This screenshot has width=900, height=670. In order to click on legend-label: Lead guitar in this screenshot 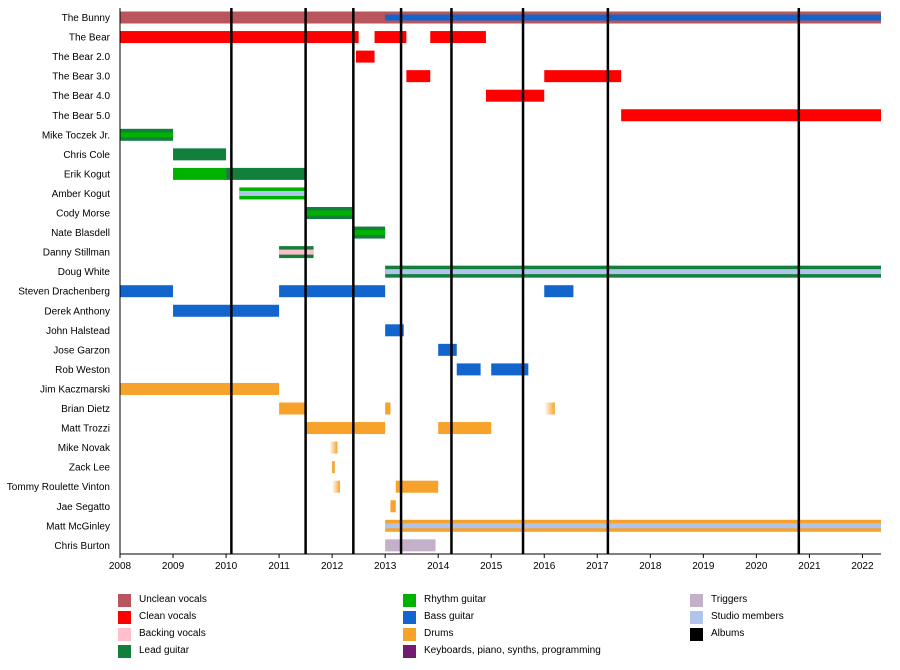, I will do `click(164, 650)`.